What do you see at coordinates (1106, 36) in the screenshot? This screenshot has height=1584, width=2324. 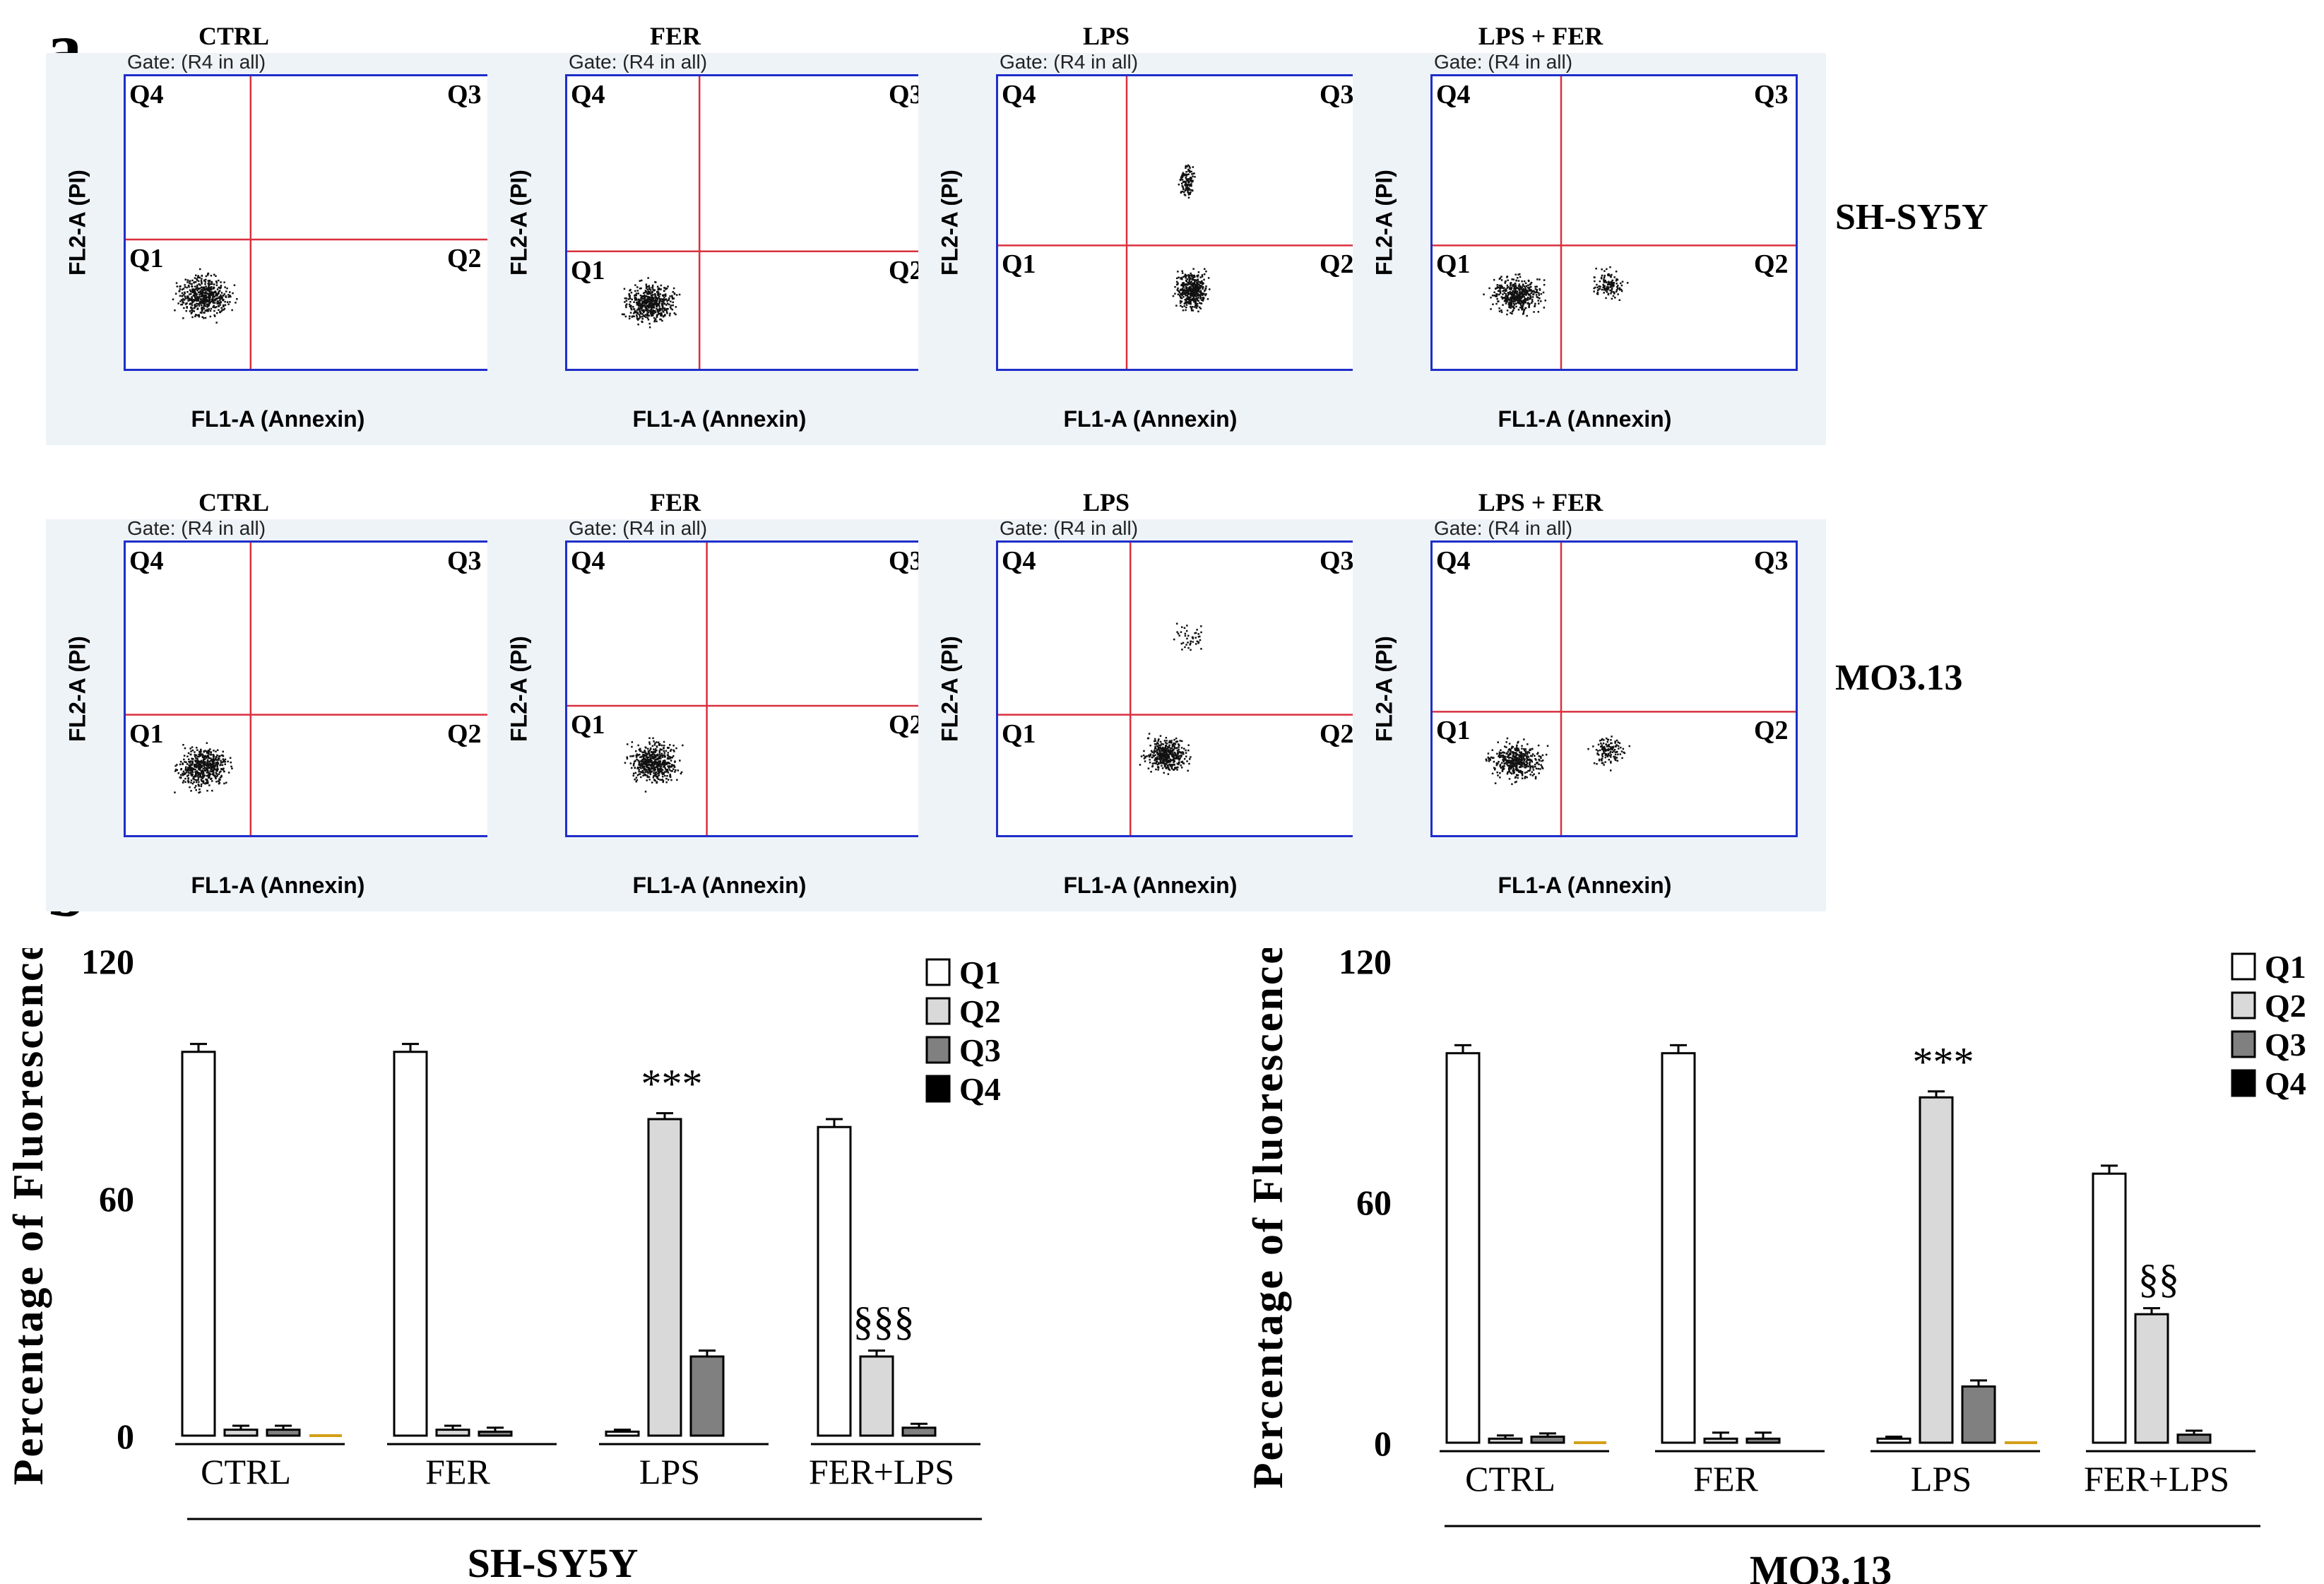 I see `flow-plot-title: LPS` at bounding box center [1106, 36].